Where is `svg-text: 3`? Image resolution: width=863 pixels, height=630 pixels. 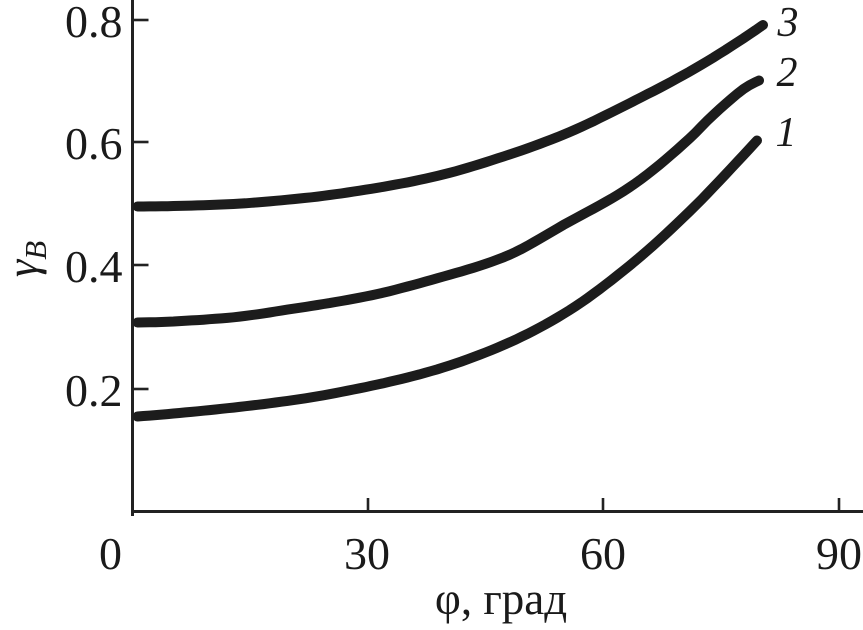
svg-text: 3 is located at coordinates (788, 23).